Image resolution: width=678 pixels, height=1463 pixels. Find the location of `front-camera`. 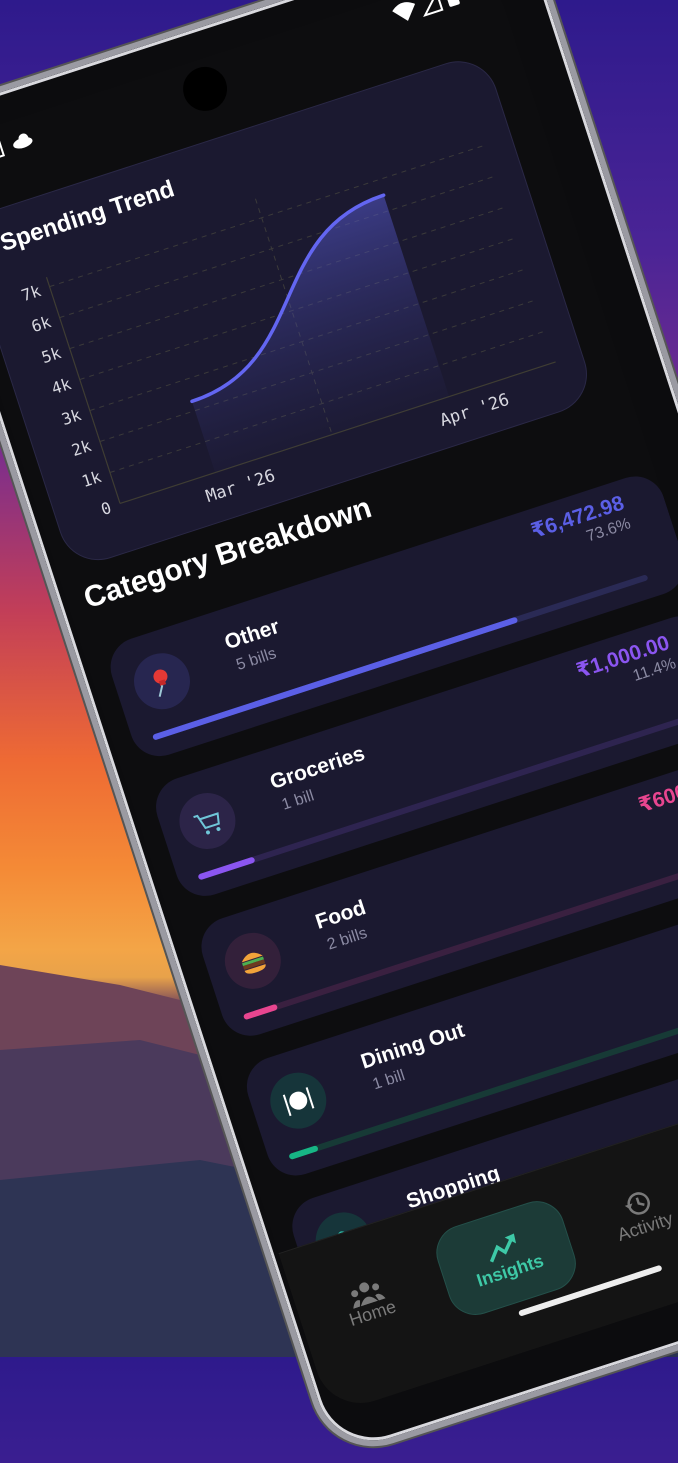

front-camera is located at coordinates (204, 88).